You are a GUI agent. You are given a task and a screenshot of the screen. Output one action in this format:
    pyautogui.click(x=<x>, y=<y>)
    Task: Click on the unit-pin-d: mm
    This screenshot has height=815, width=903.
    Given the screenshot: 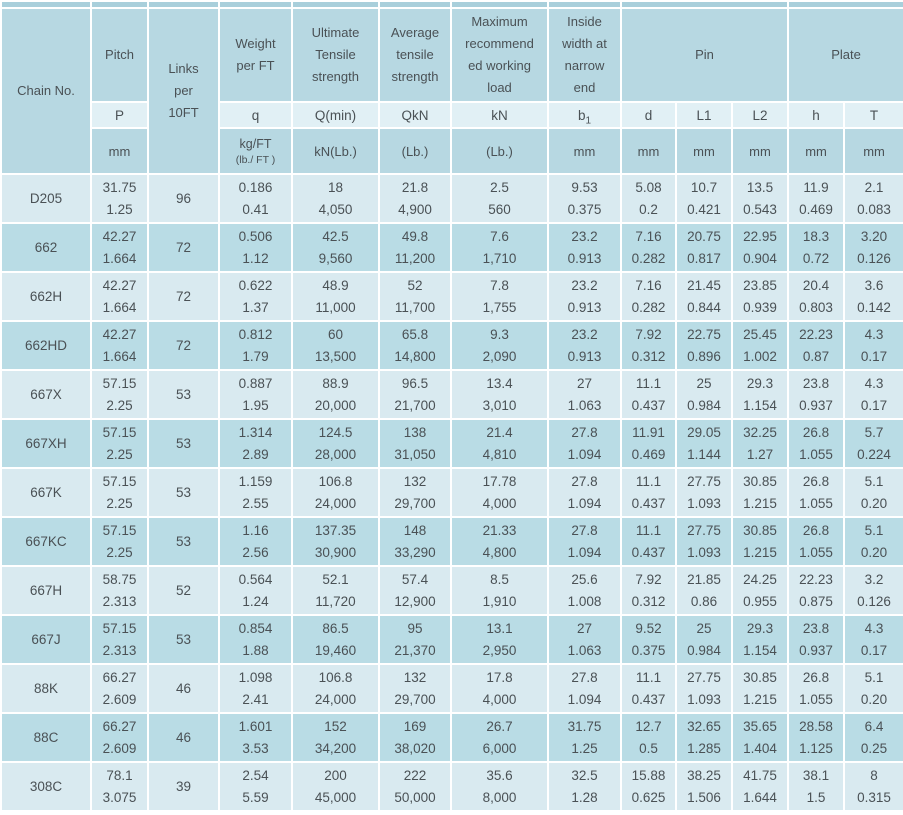 What is the action you would take?
    pyautogui.click(x=648, y=151)
    